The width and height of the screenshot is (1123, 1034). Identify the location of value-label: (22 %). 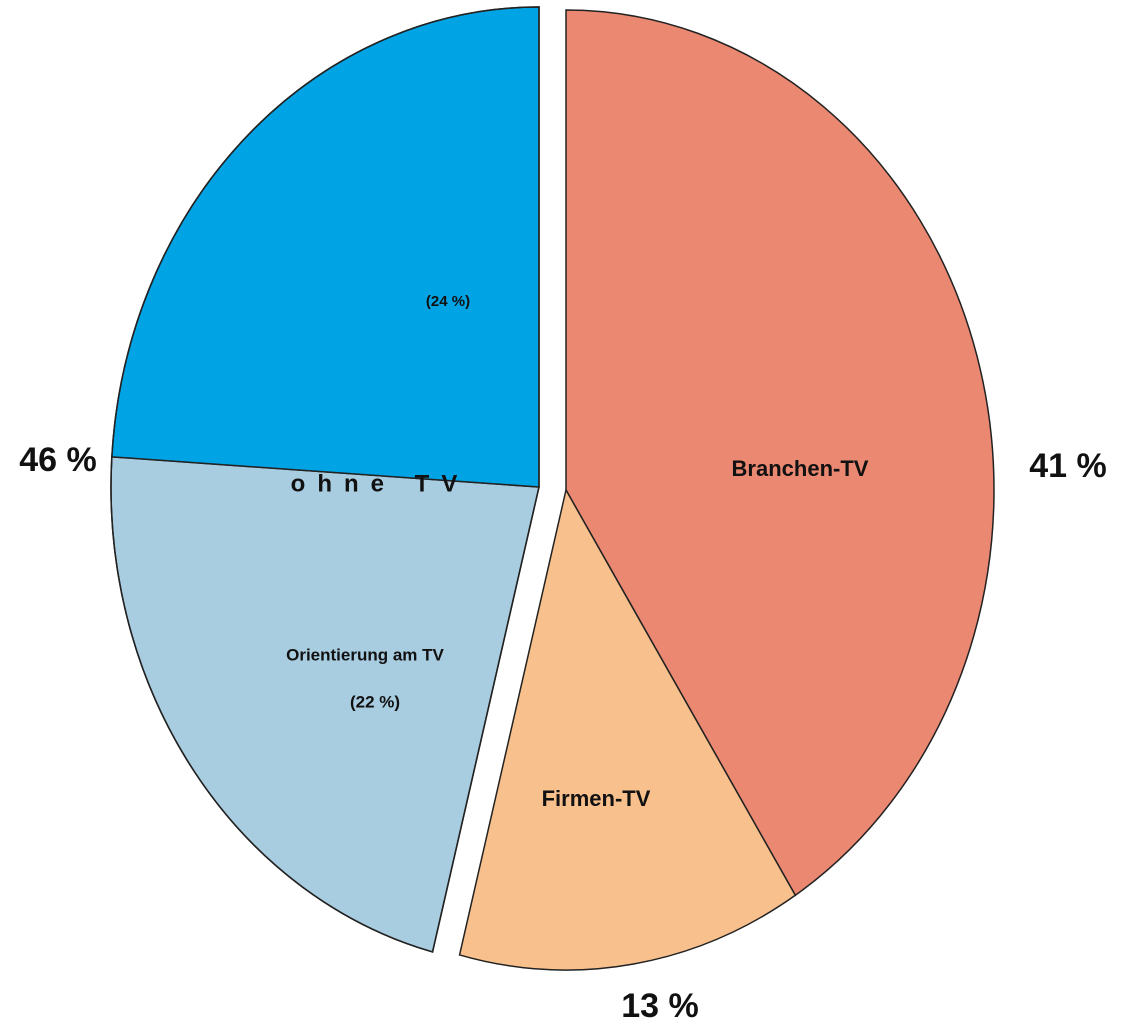
(375, 701).